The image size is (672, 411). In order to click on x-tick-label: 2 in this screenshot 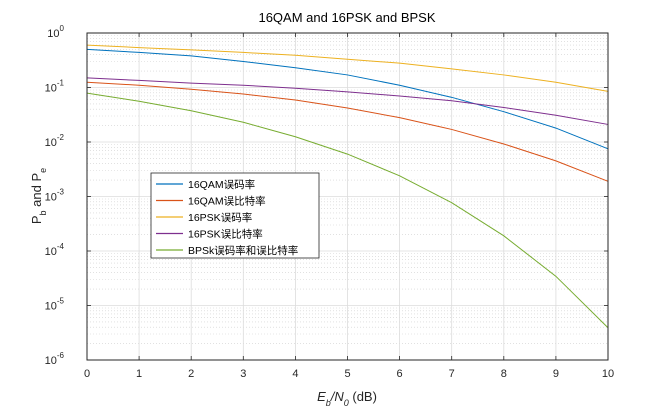, I will do `click(191, 374)`.